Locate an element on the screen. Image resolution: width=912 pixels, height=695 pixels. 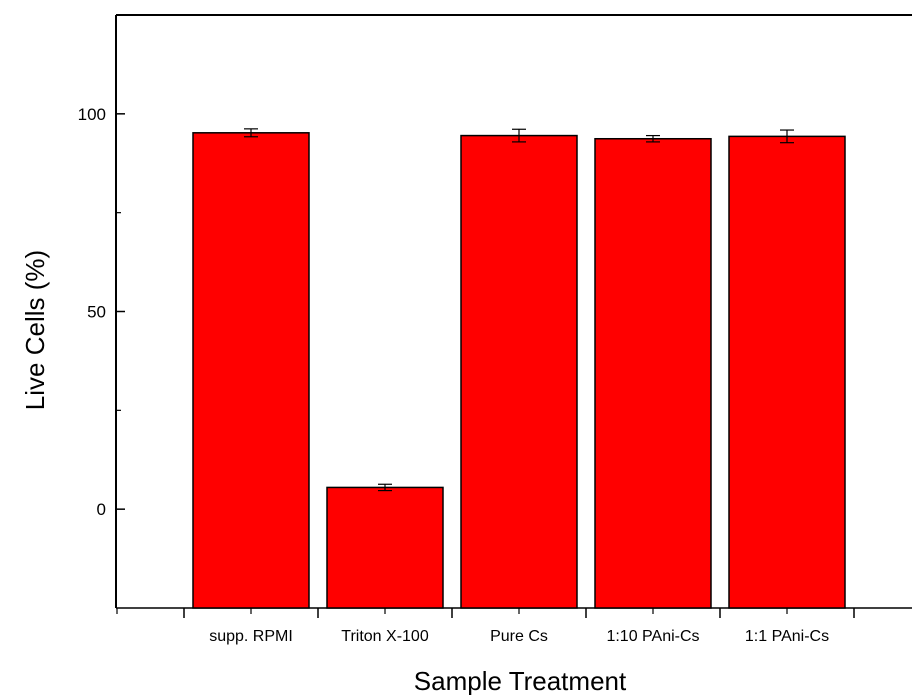
x-axis-title: Sample Treatment is located at coordinates (520, 680).